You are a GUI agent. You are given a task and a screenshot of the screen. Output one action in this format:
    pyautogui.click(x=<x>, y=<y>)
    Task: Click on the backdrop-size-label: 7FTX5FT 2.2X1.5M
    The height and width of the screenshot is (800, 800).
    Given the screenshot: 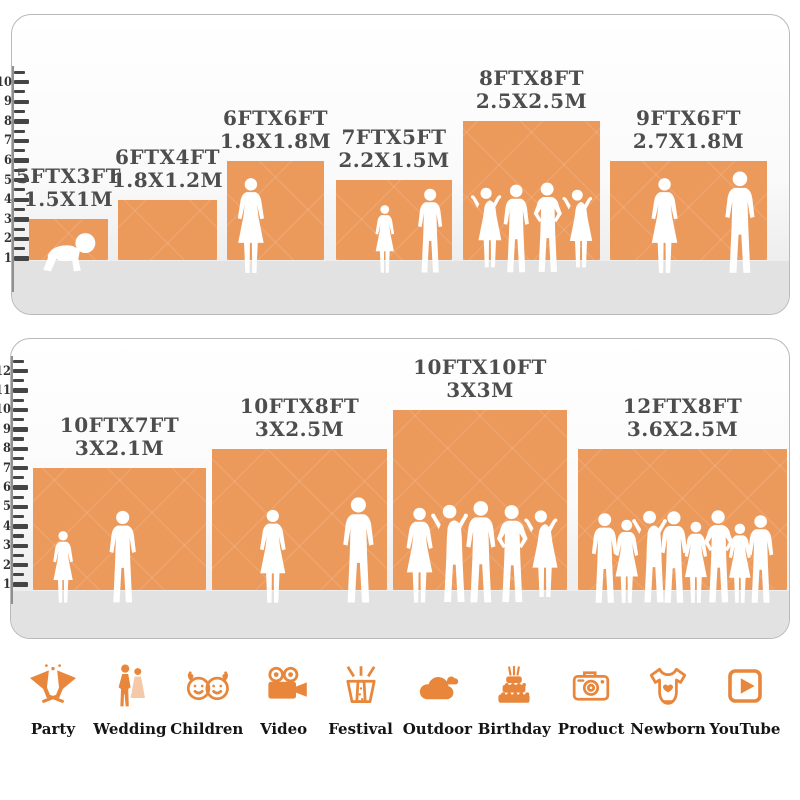 What is the action you would take?
    pyautogui.click(x=393, y=149)
    